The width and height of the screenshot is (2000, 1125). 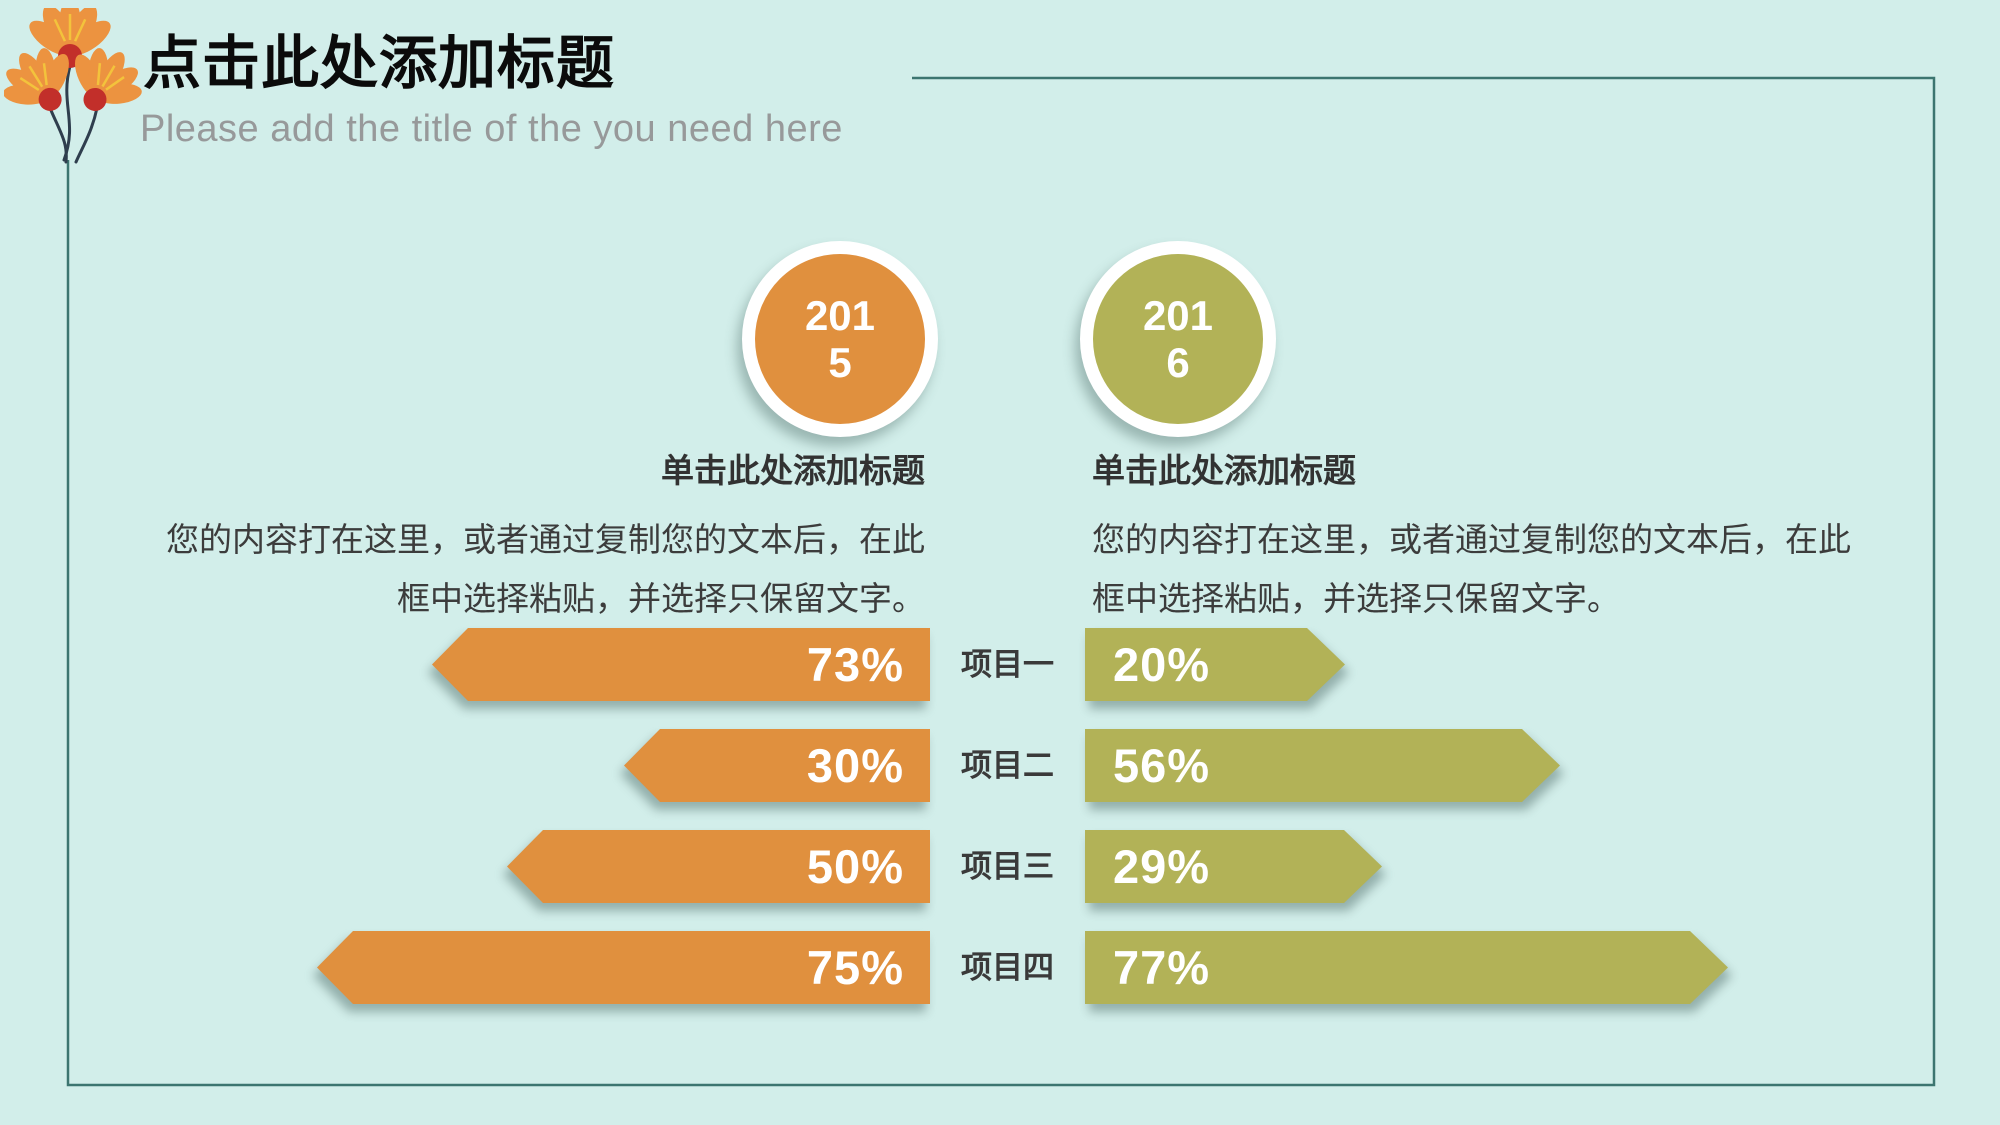 I want to click on bar-shape: 75%, so click(x=623, y=967).